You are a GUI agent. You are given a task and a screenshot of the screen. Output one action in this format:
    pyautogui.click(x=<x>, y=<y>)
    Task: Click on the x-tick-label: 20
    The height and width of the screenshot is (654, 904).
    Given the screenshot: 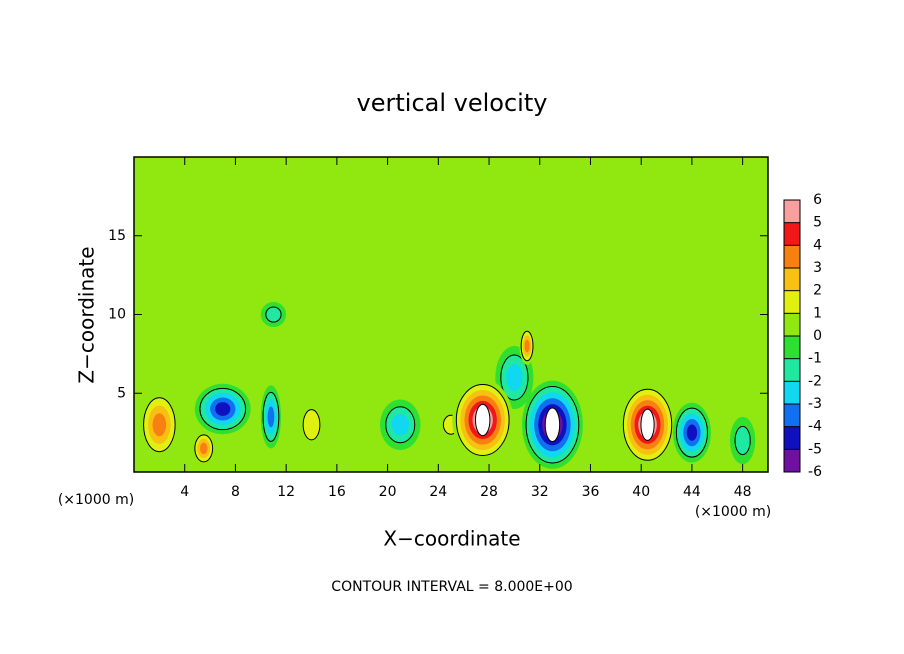 What is the action you would take?
    pyautogui.click(x=388, y=492)
    